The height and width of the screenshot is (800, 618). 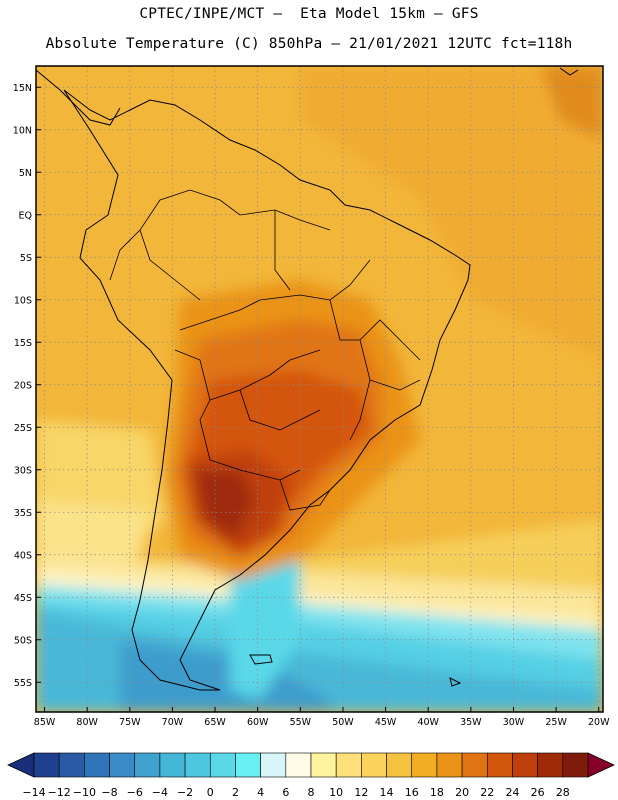 I want to click on lon-label: 55W, so click(x=301, y=722).